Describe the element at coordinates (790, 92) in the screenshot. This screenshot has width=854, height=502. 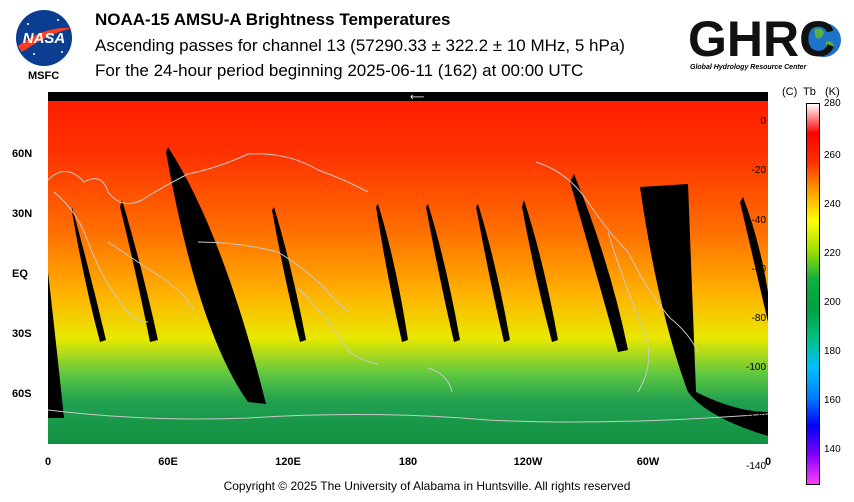
I see `colorbar-celsius-header: (C)` at that location.